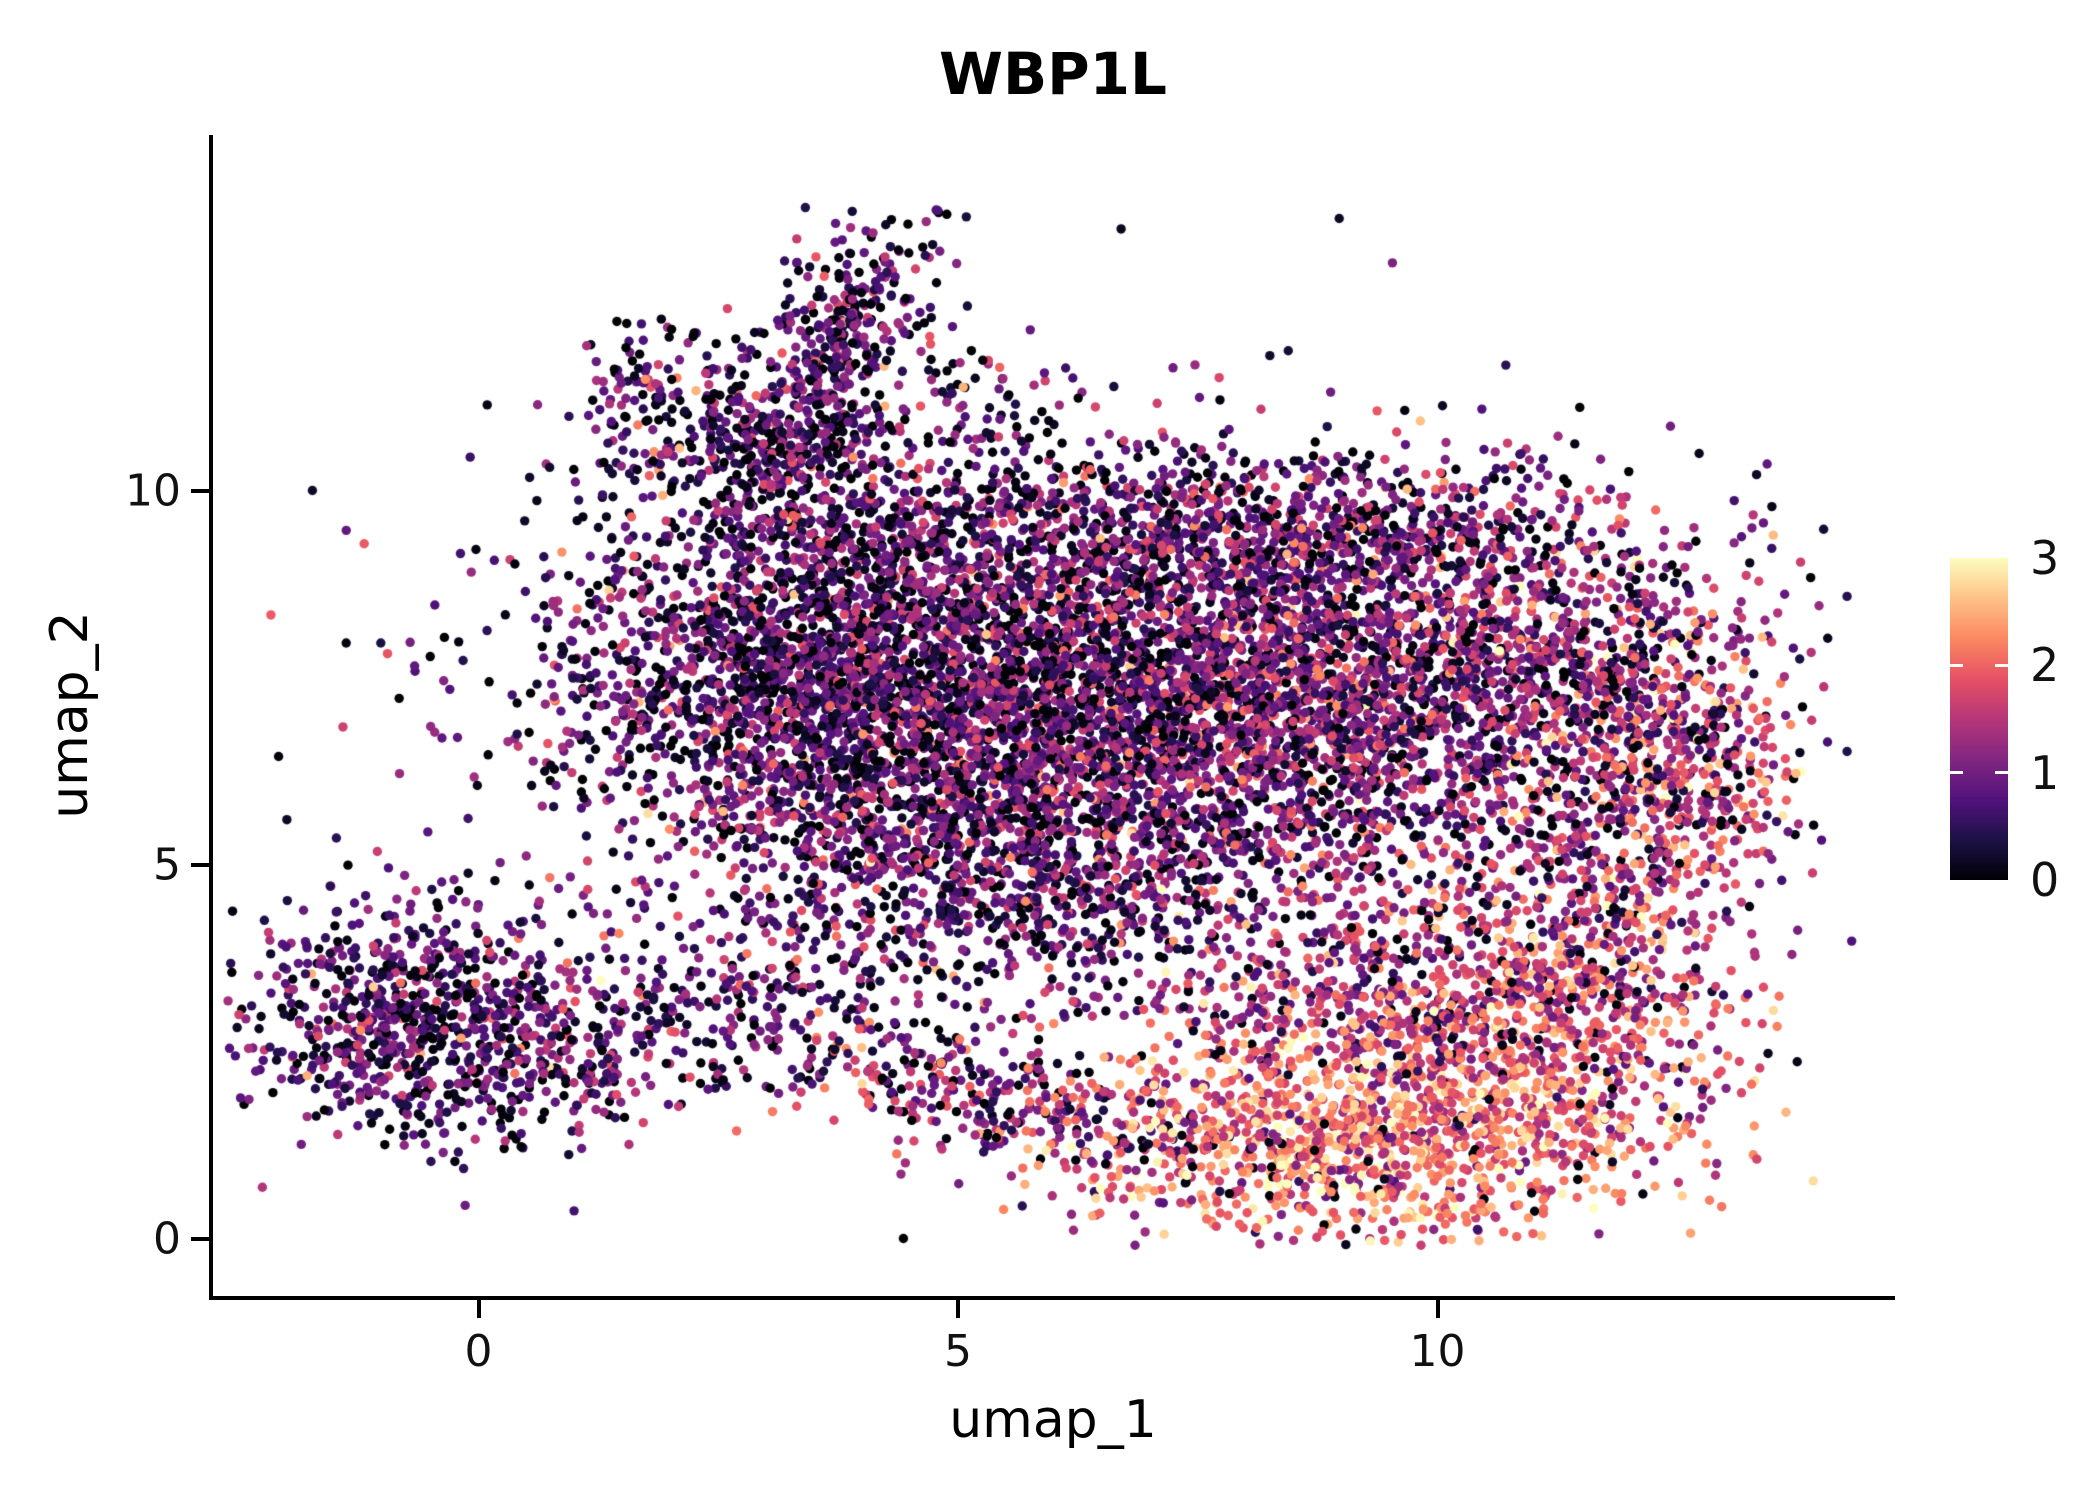 This screenshot has height=1500, width=2100. What do you see at coordinates (1052, 74) in the screenshot?
I see `plot-title: WBP1L` at bounding box center [1052, 74].